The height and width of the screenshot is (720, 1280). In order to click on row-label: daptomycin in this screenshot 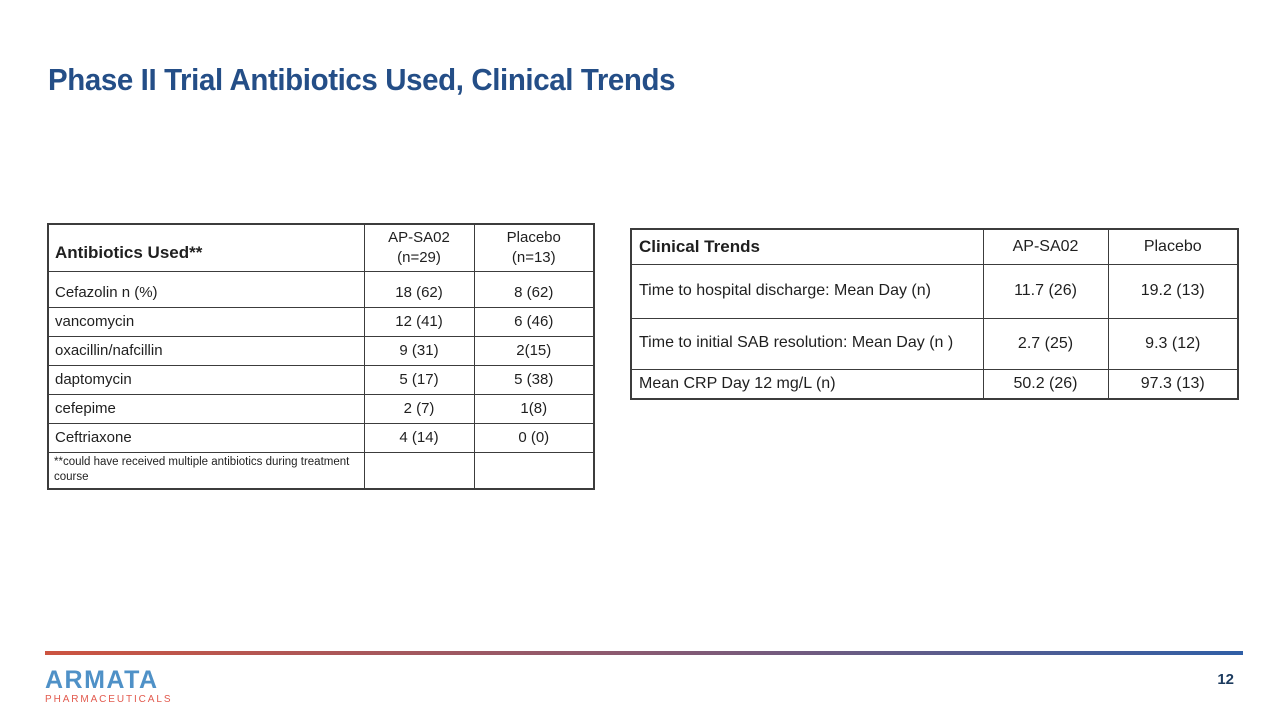, I will do `click(206, 379)`.